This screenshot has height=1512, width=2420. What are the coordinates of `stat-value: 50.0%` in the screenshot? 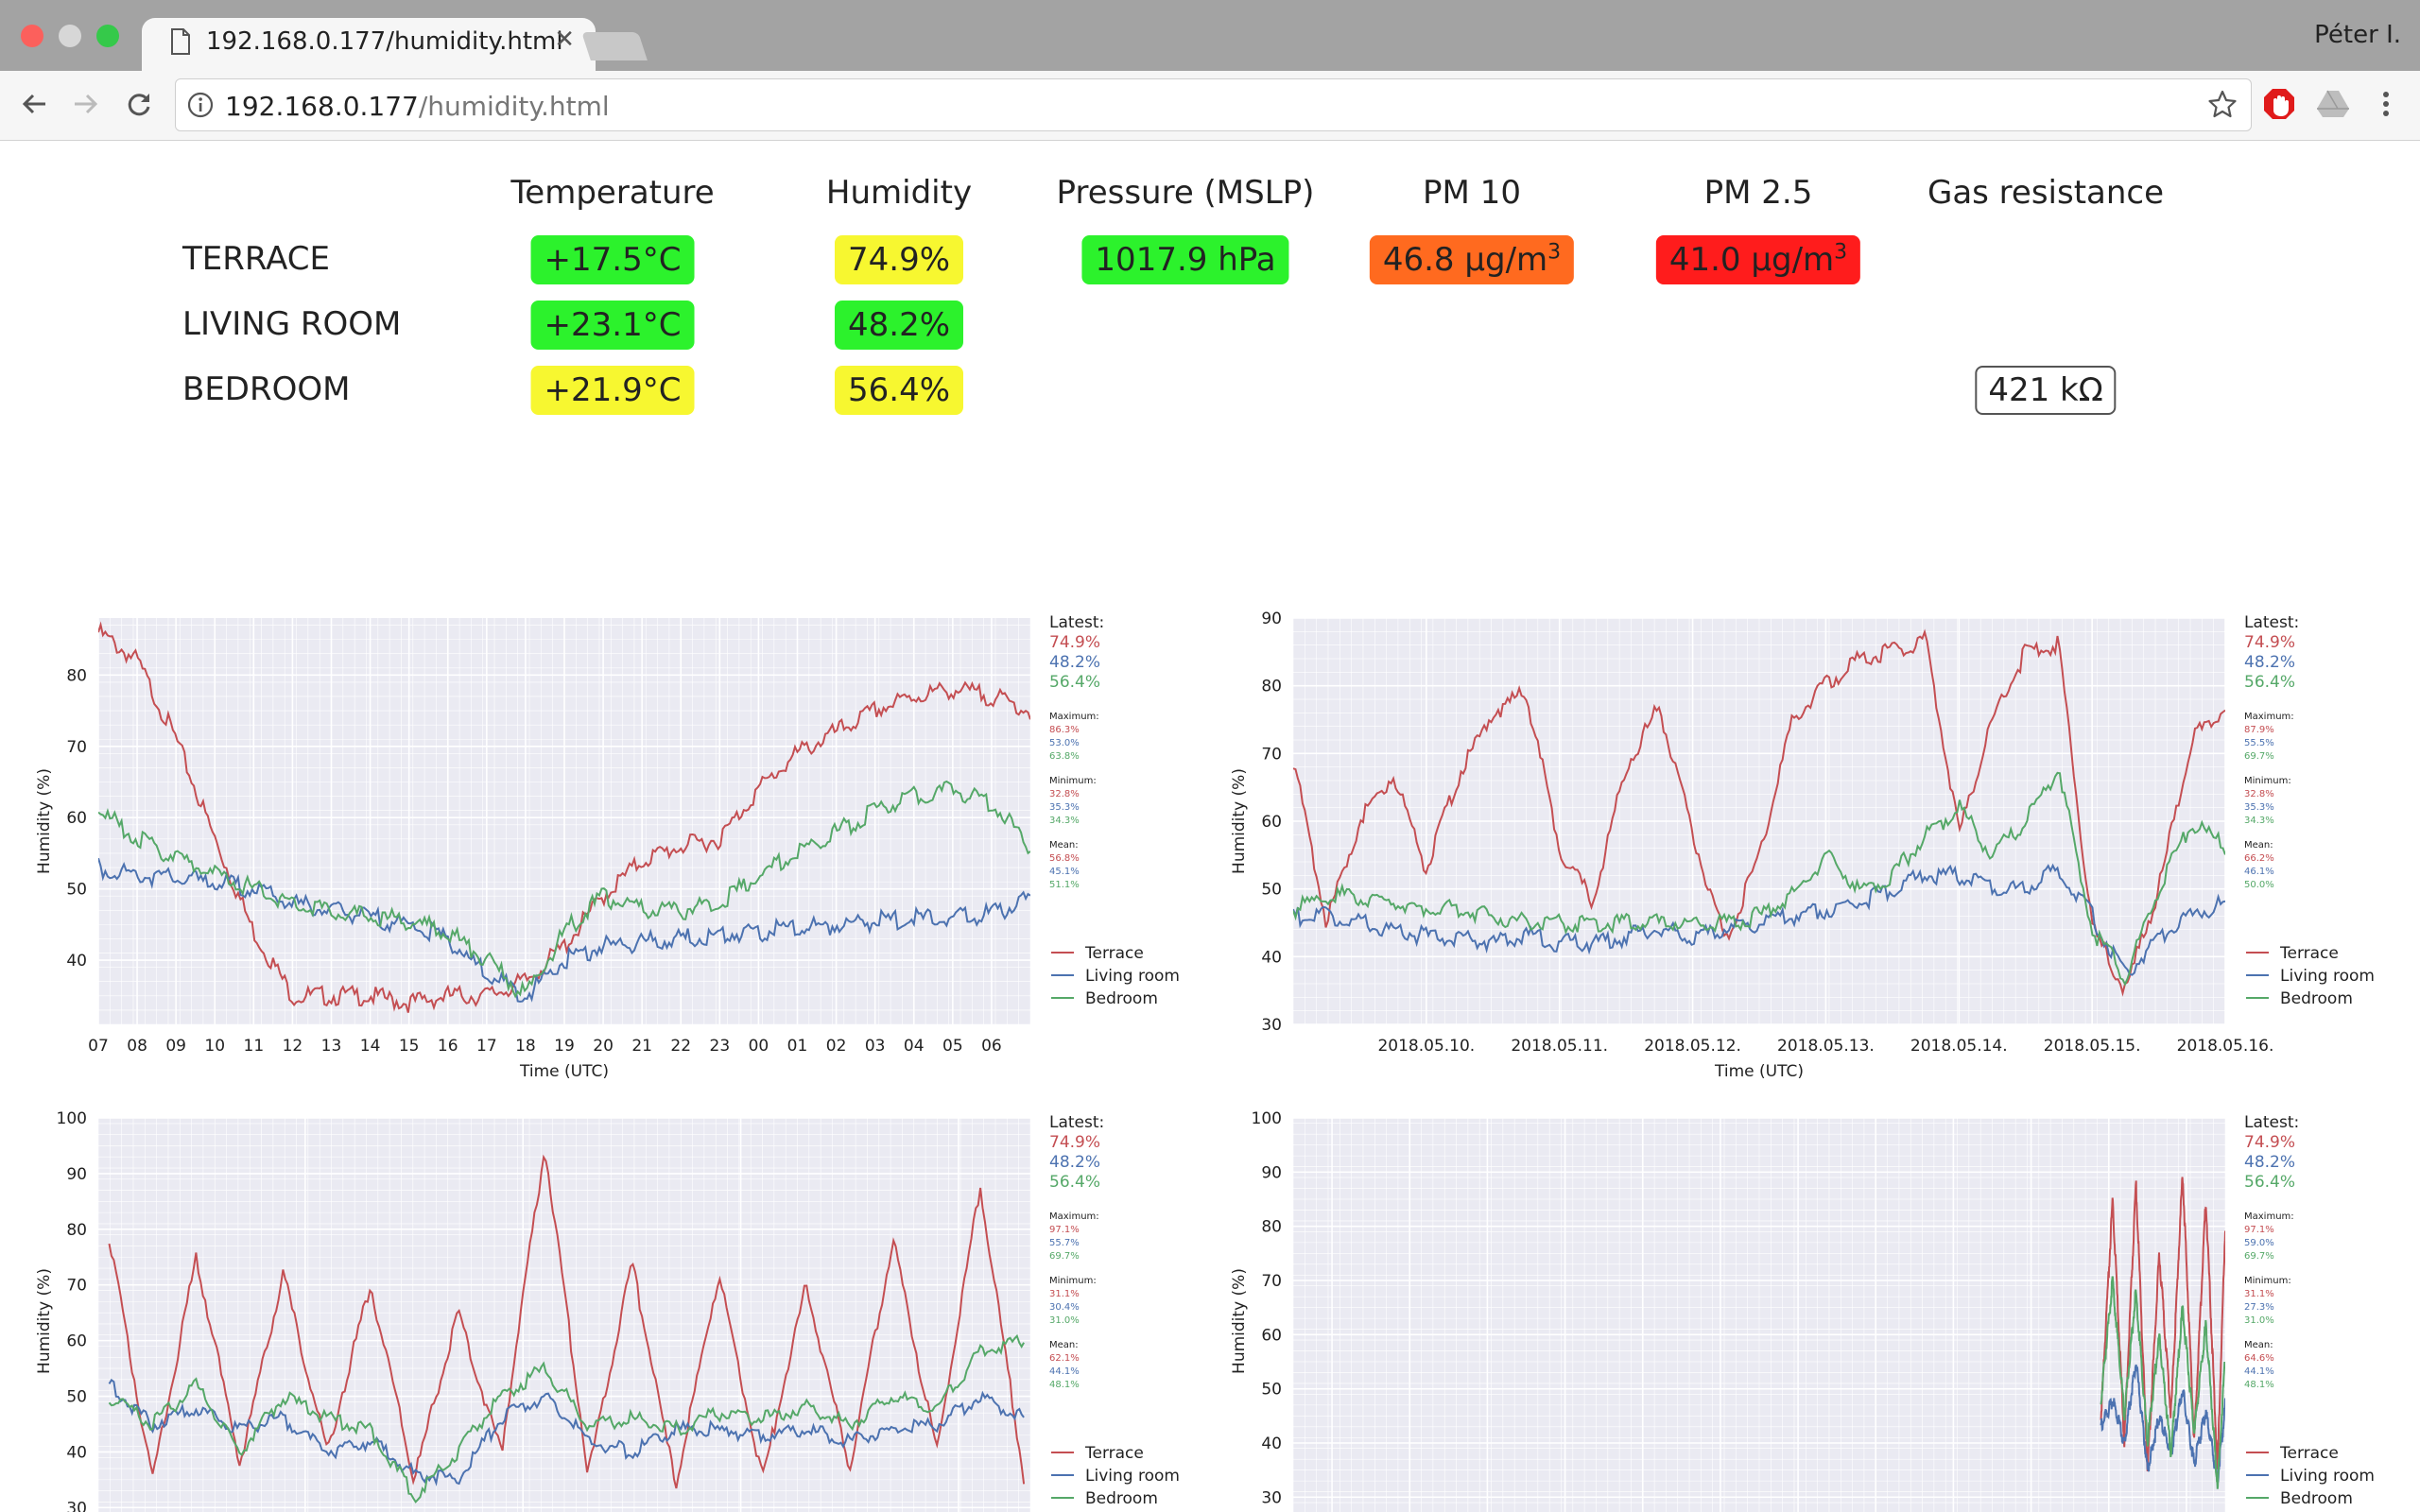 It's located at (2259, 885).